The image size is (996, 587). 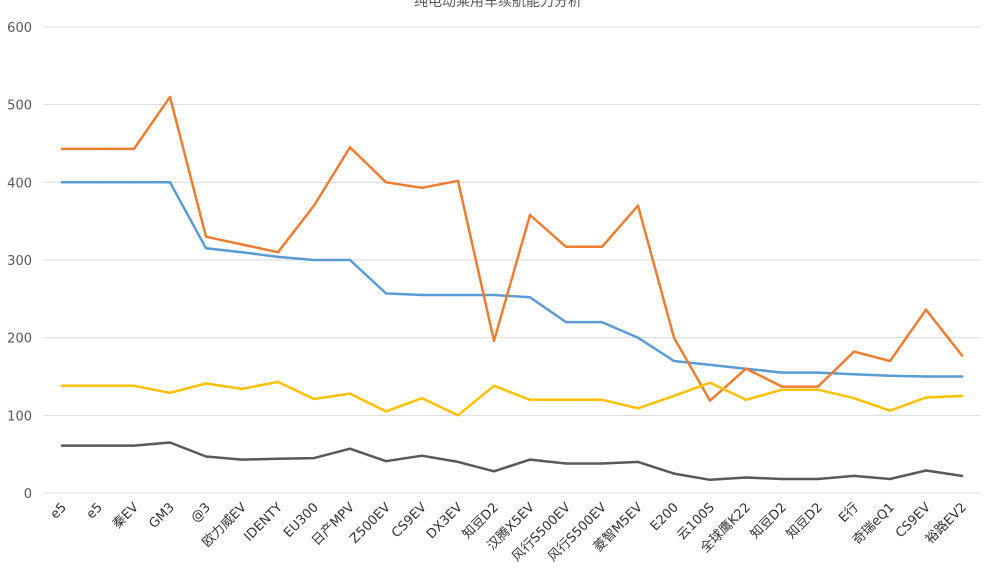 I want to click on y-tick-label: 100, so click(x=19, y=416).